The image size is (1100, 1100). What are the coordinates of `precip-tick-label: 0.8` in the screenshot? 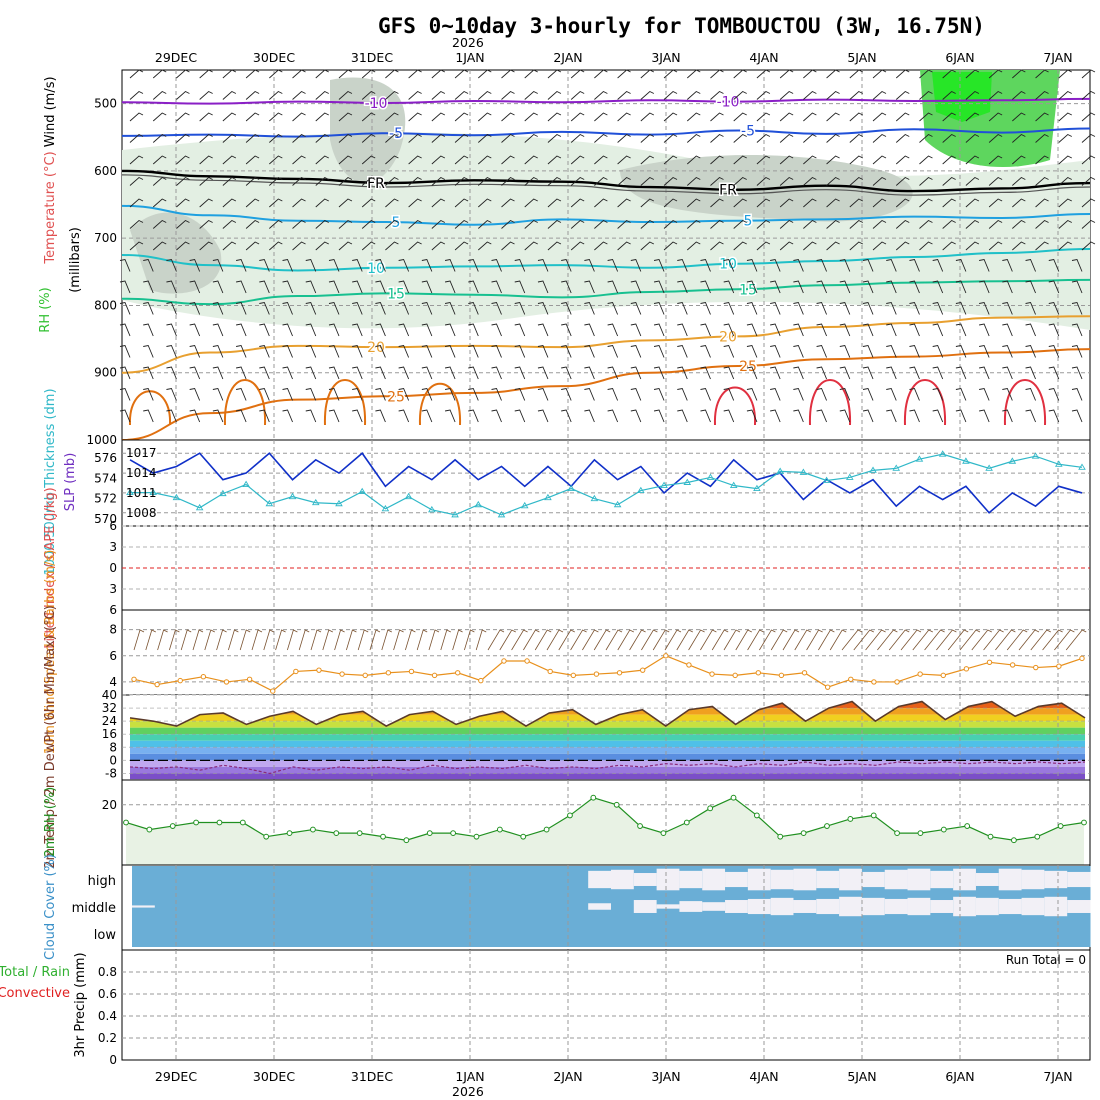 It's located at (107, 972).